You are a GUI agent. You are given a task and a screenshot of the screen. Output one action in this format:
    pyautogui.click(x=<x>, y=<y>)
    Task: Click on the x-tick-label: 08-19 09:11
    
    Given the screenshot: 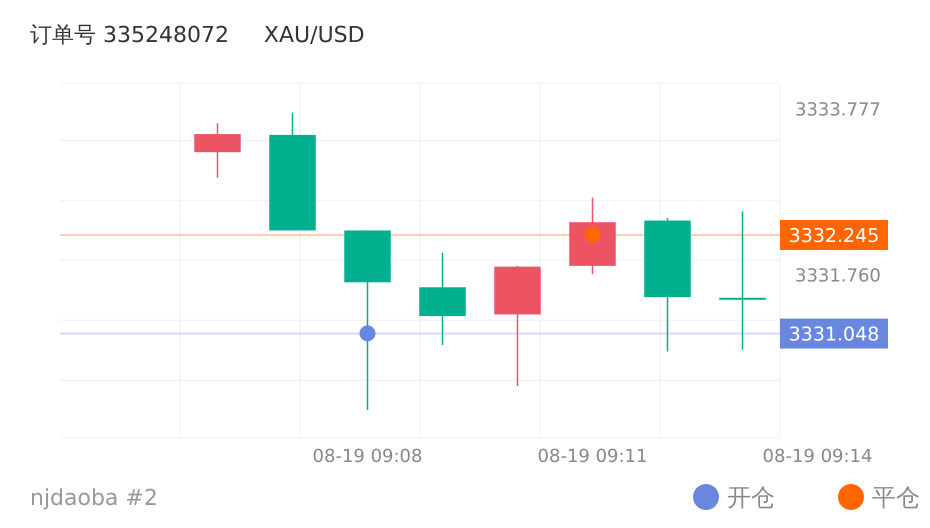 What is the action you would take?
    pyautogui.click(x=593, y=456)
    